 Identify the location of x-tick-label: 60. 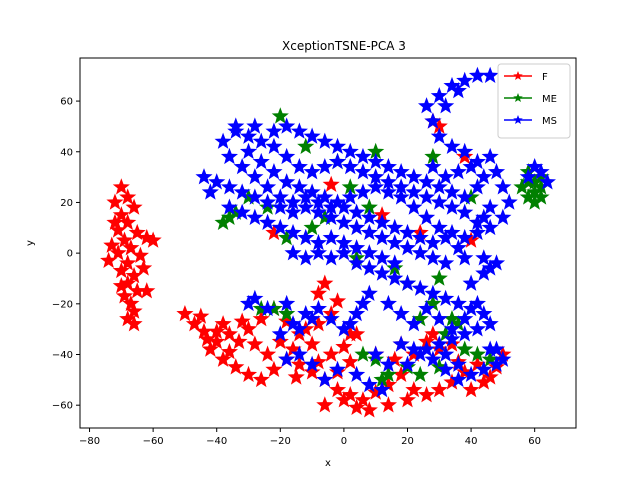
(534, 441).